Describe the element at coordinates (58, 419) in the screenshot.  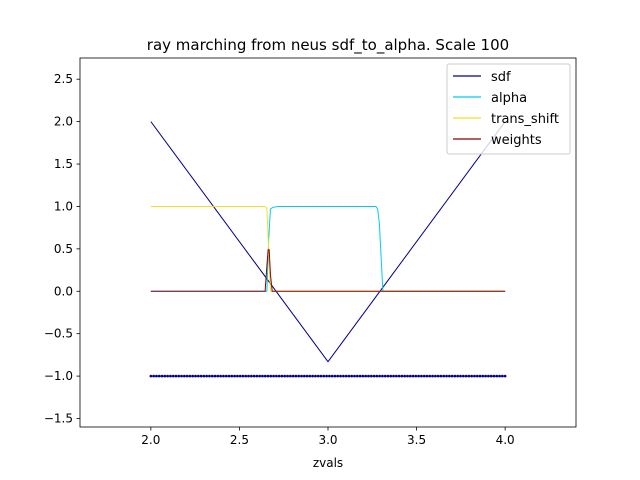
I see `y-tick-label: −1.5` at that location.